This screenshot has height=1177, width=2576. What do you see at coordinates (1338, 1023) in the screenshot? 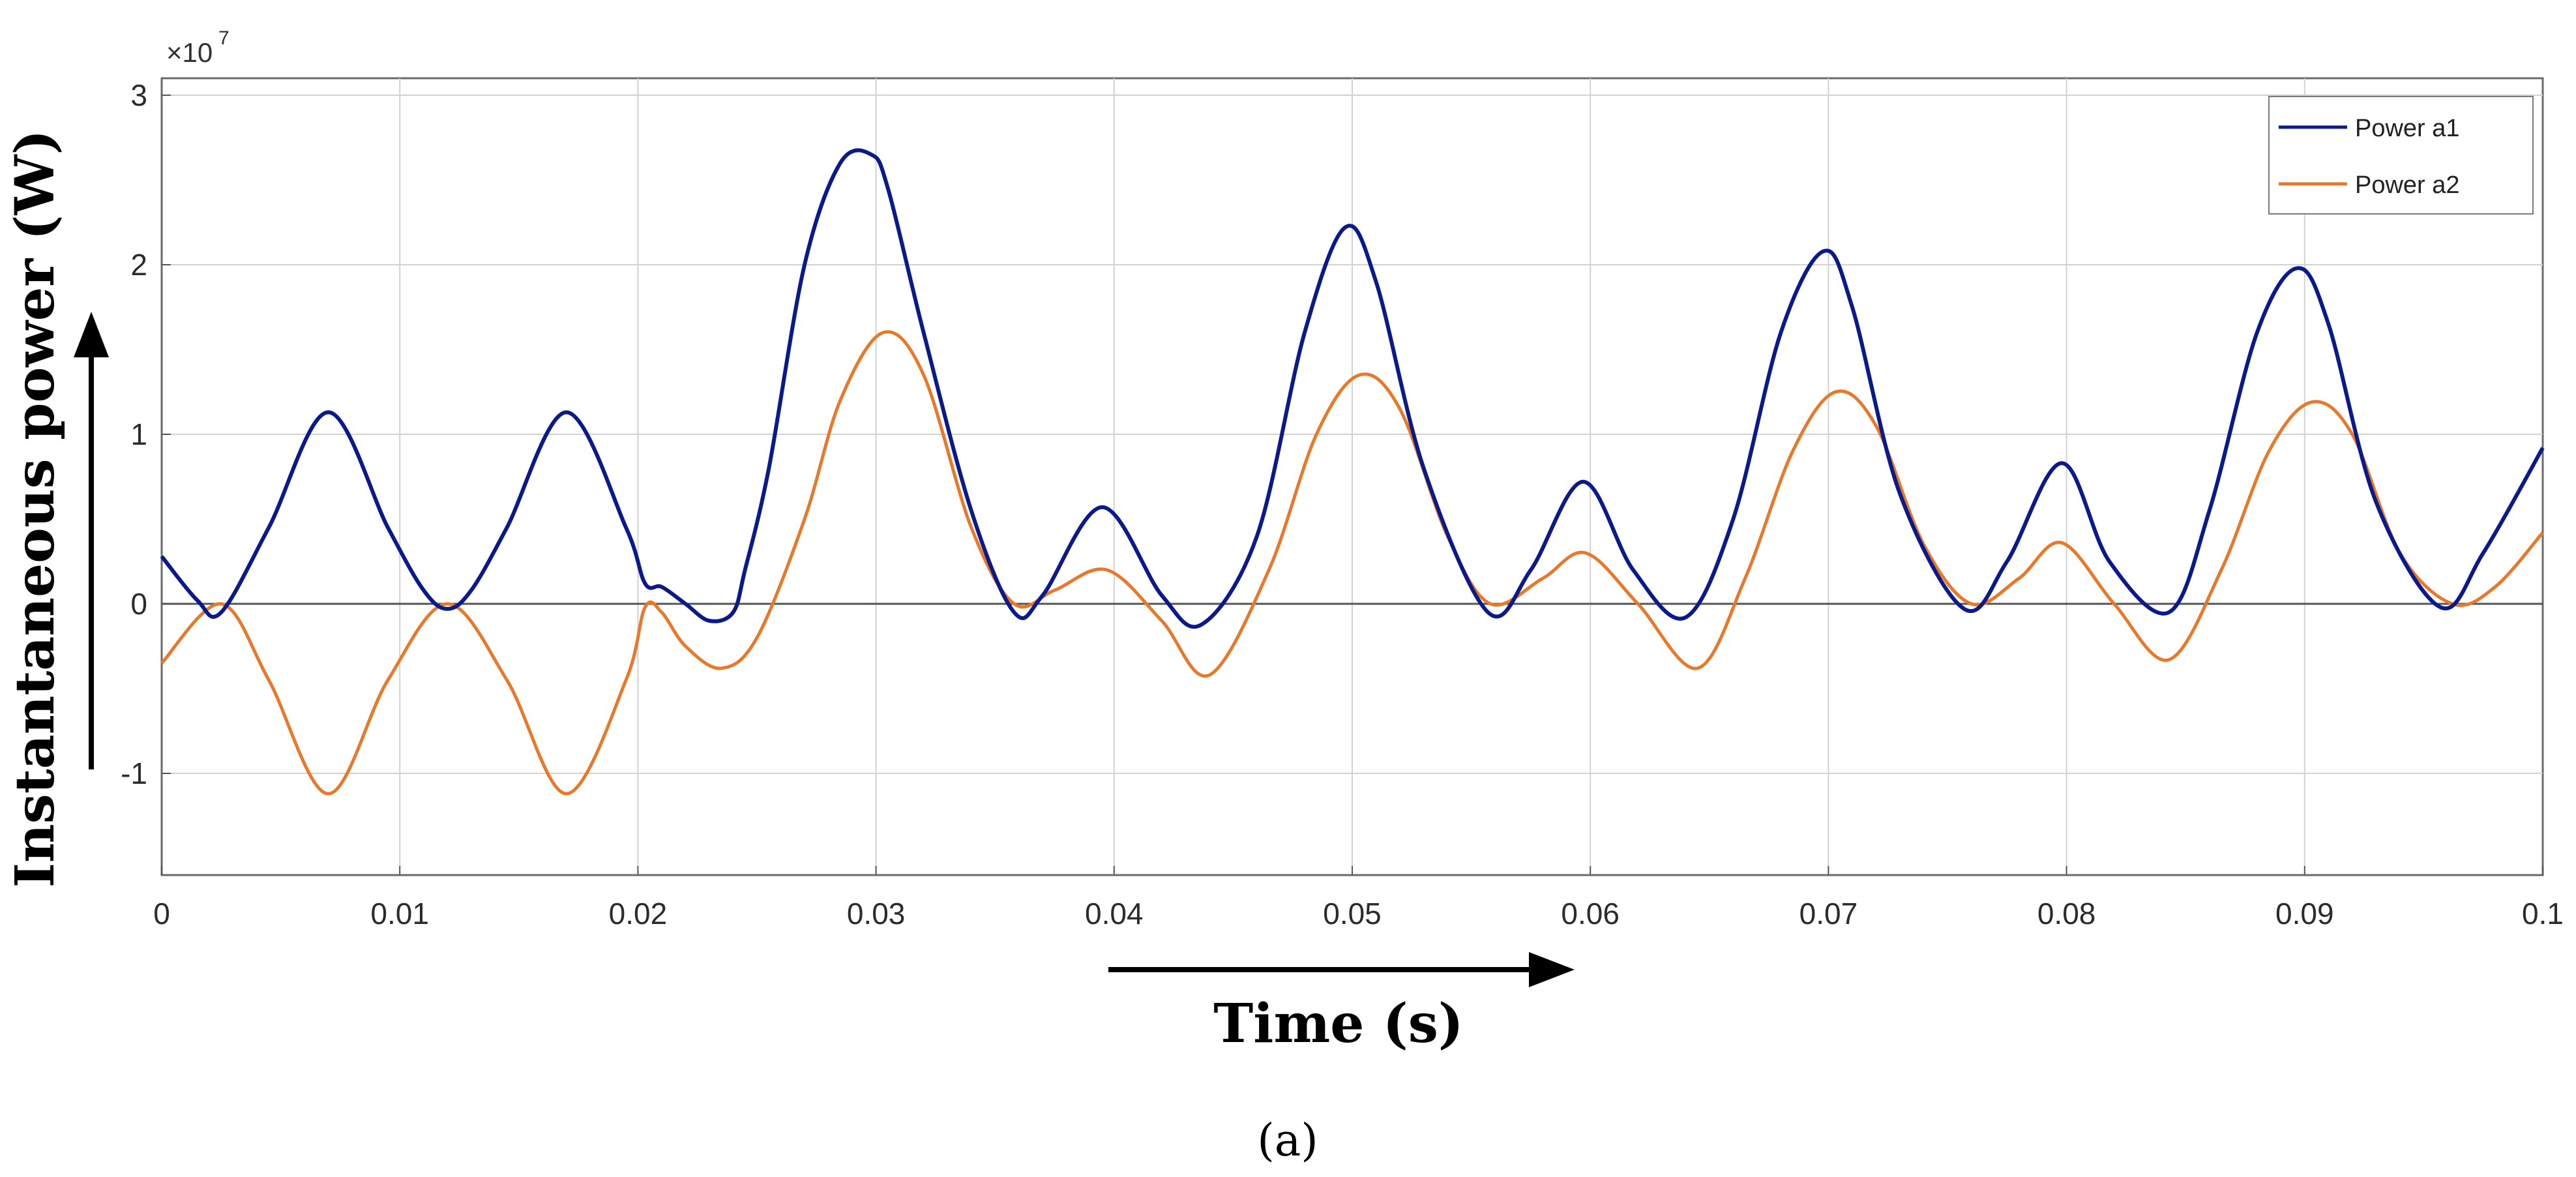
I see `x-axis-title: Time (s)` at bounding box center [1338, 1023].